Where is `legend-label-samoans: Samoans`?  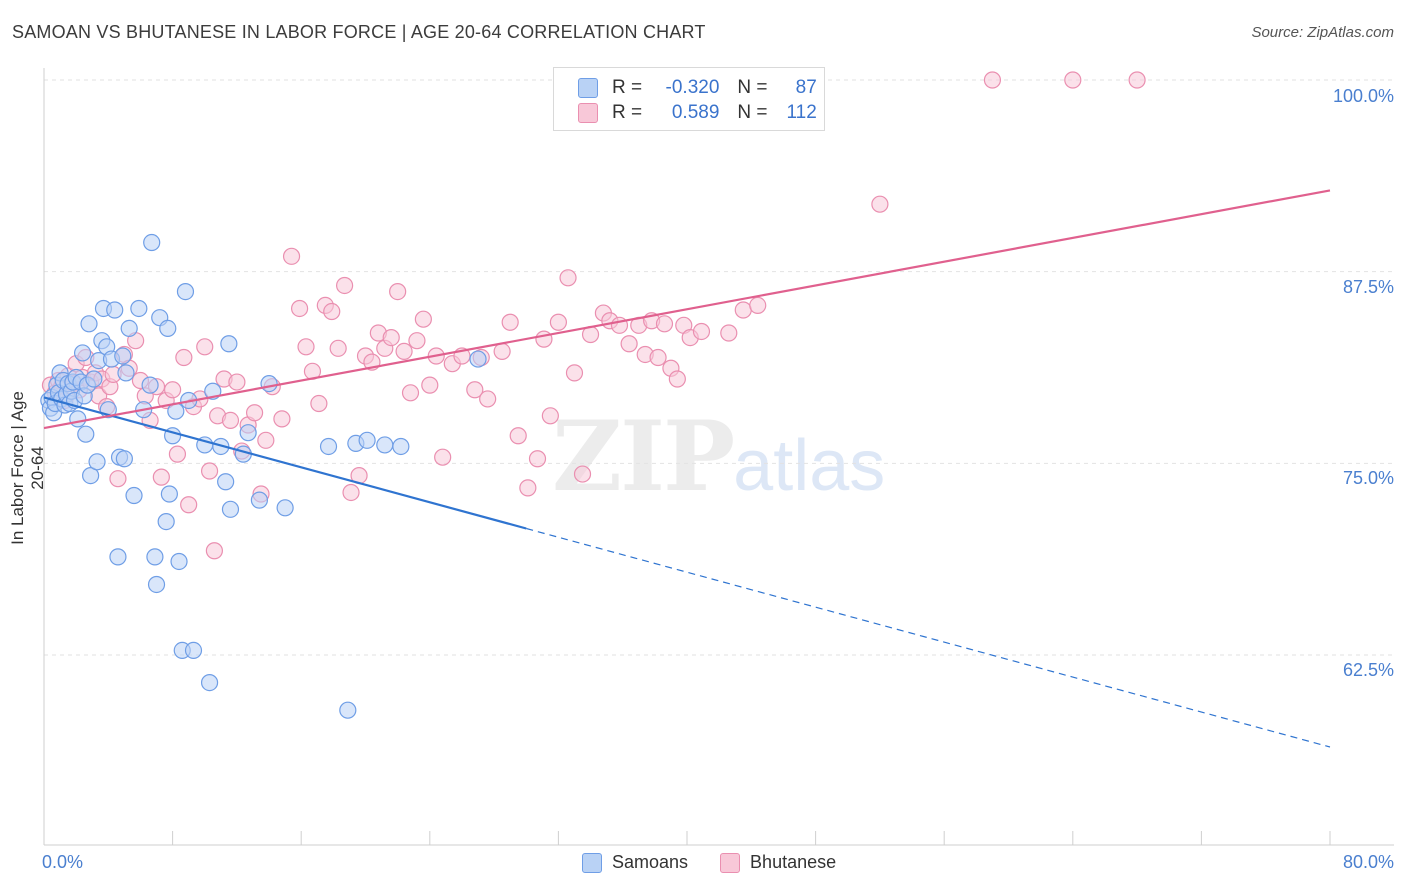 legend-label-samoans: Samoans is located at coordinates (650, 862).